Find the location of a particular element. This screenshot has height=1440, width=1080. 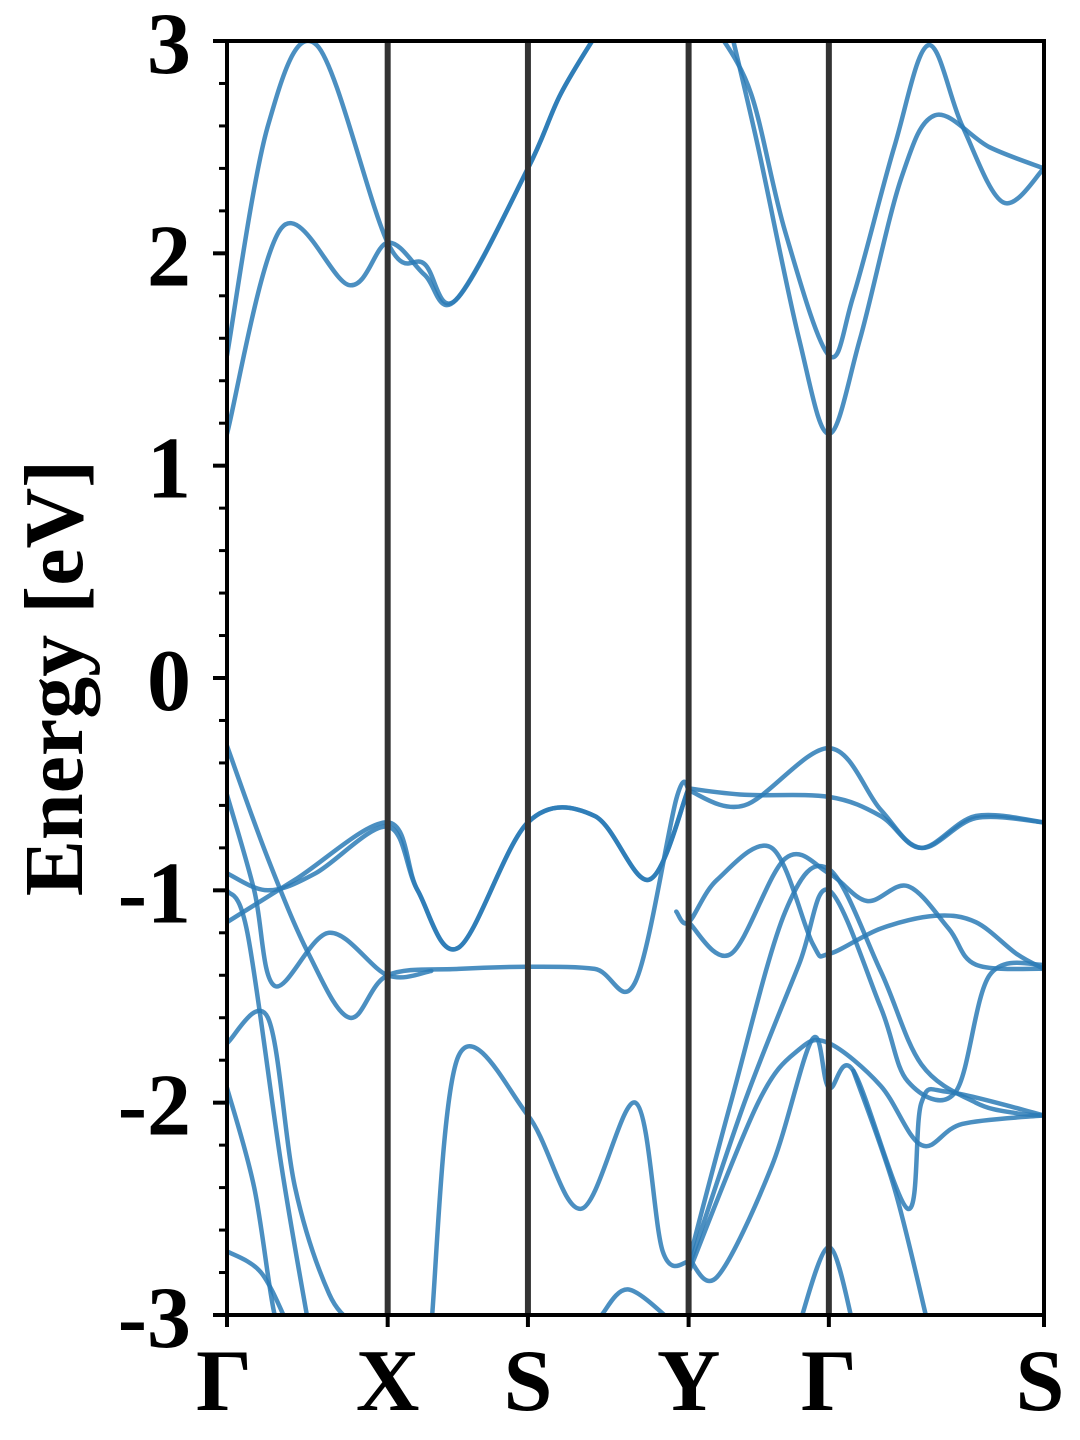

y-axis-label: Energy [eV] is located at coordinates (54, 678).